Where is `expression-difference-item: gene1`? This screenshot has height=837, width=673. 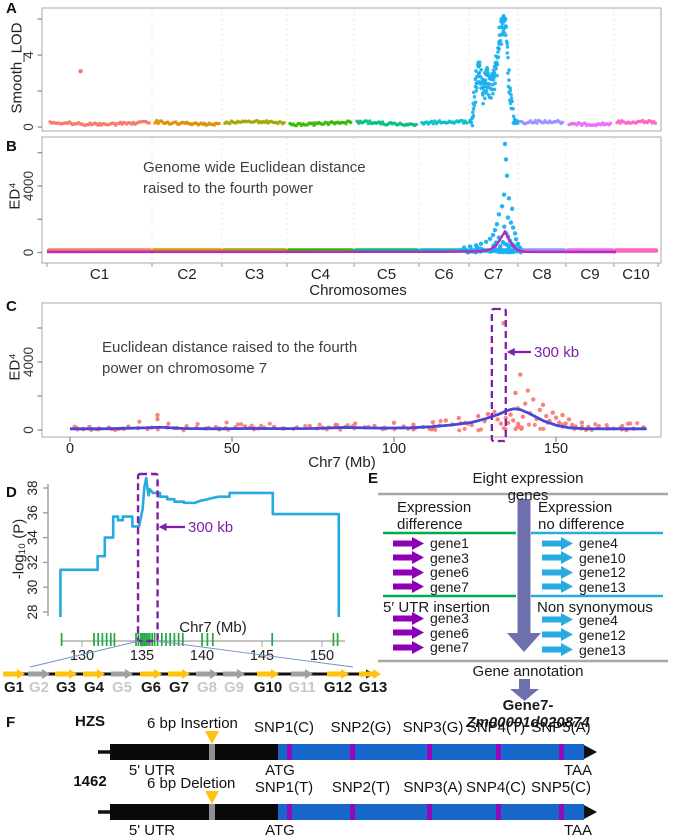 expression-difference-item: gene1 is located at coordinates (431, 543).